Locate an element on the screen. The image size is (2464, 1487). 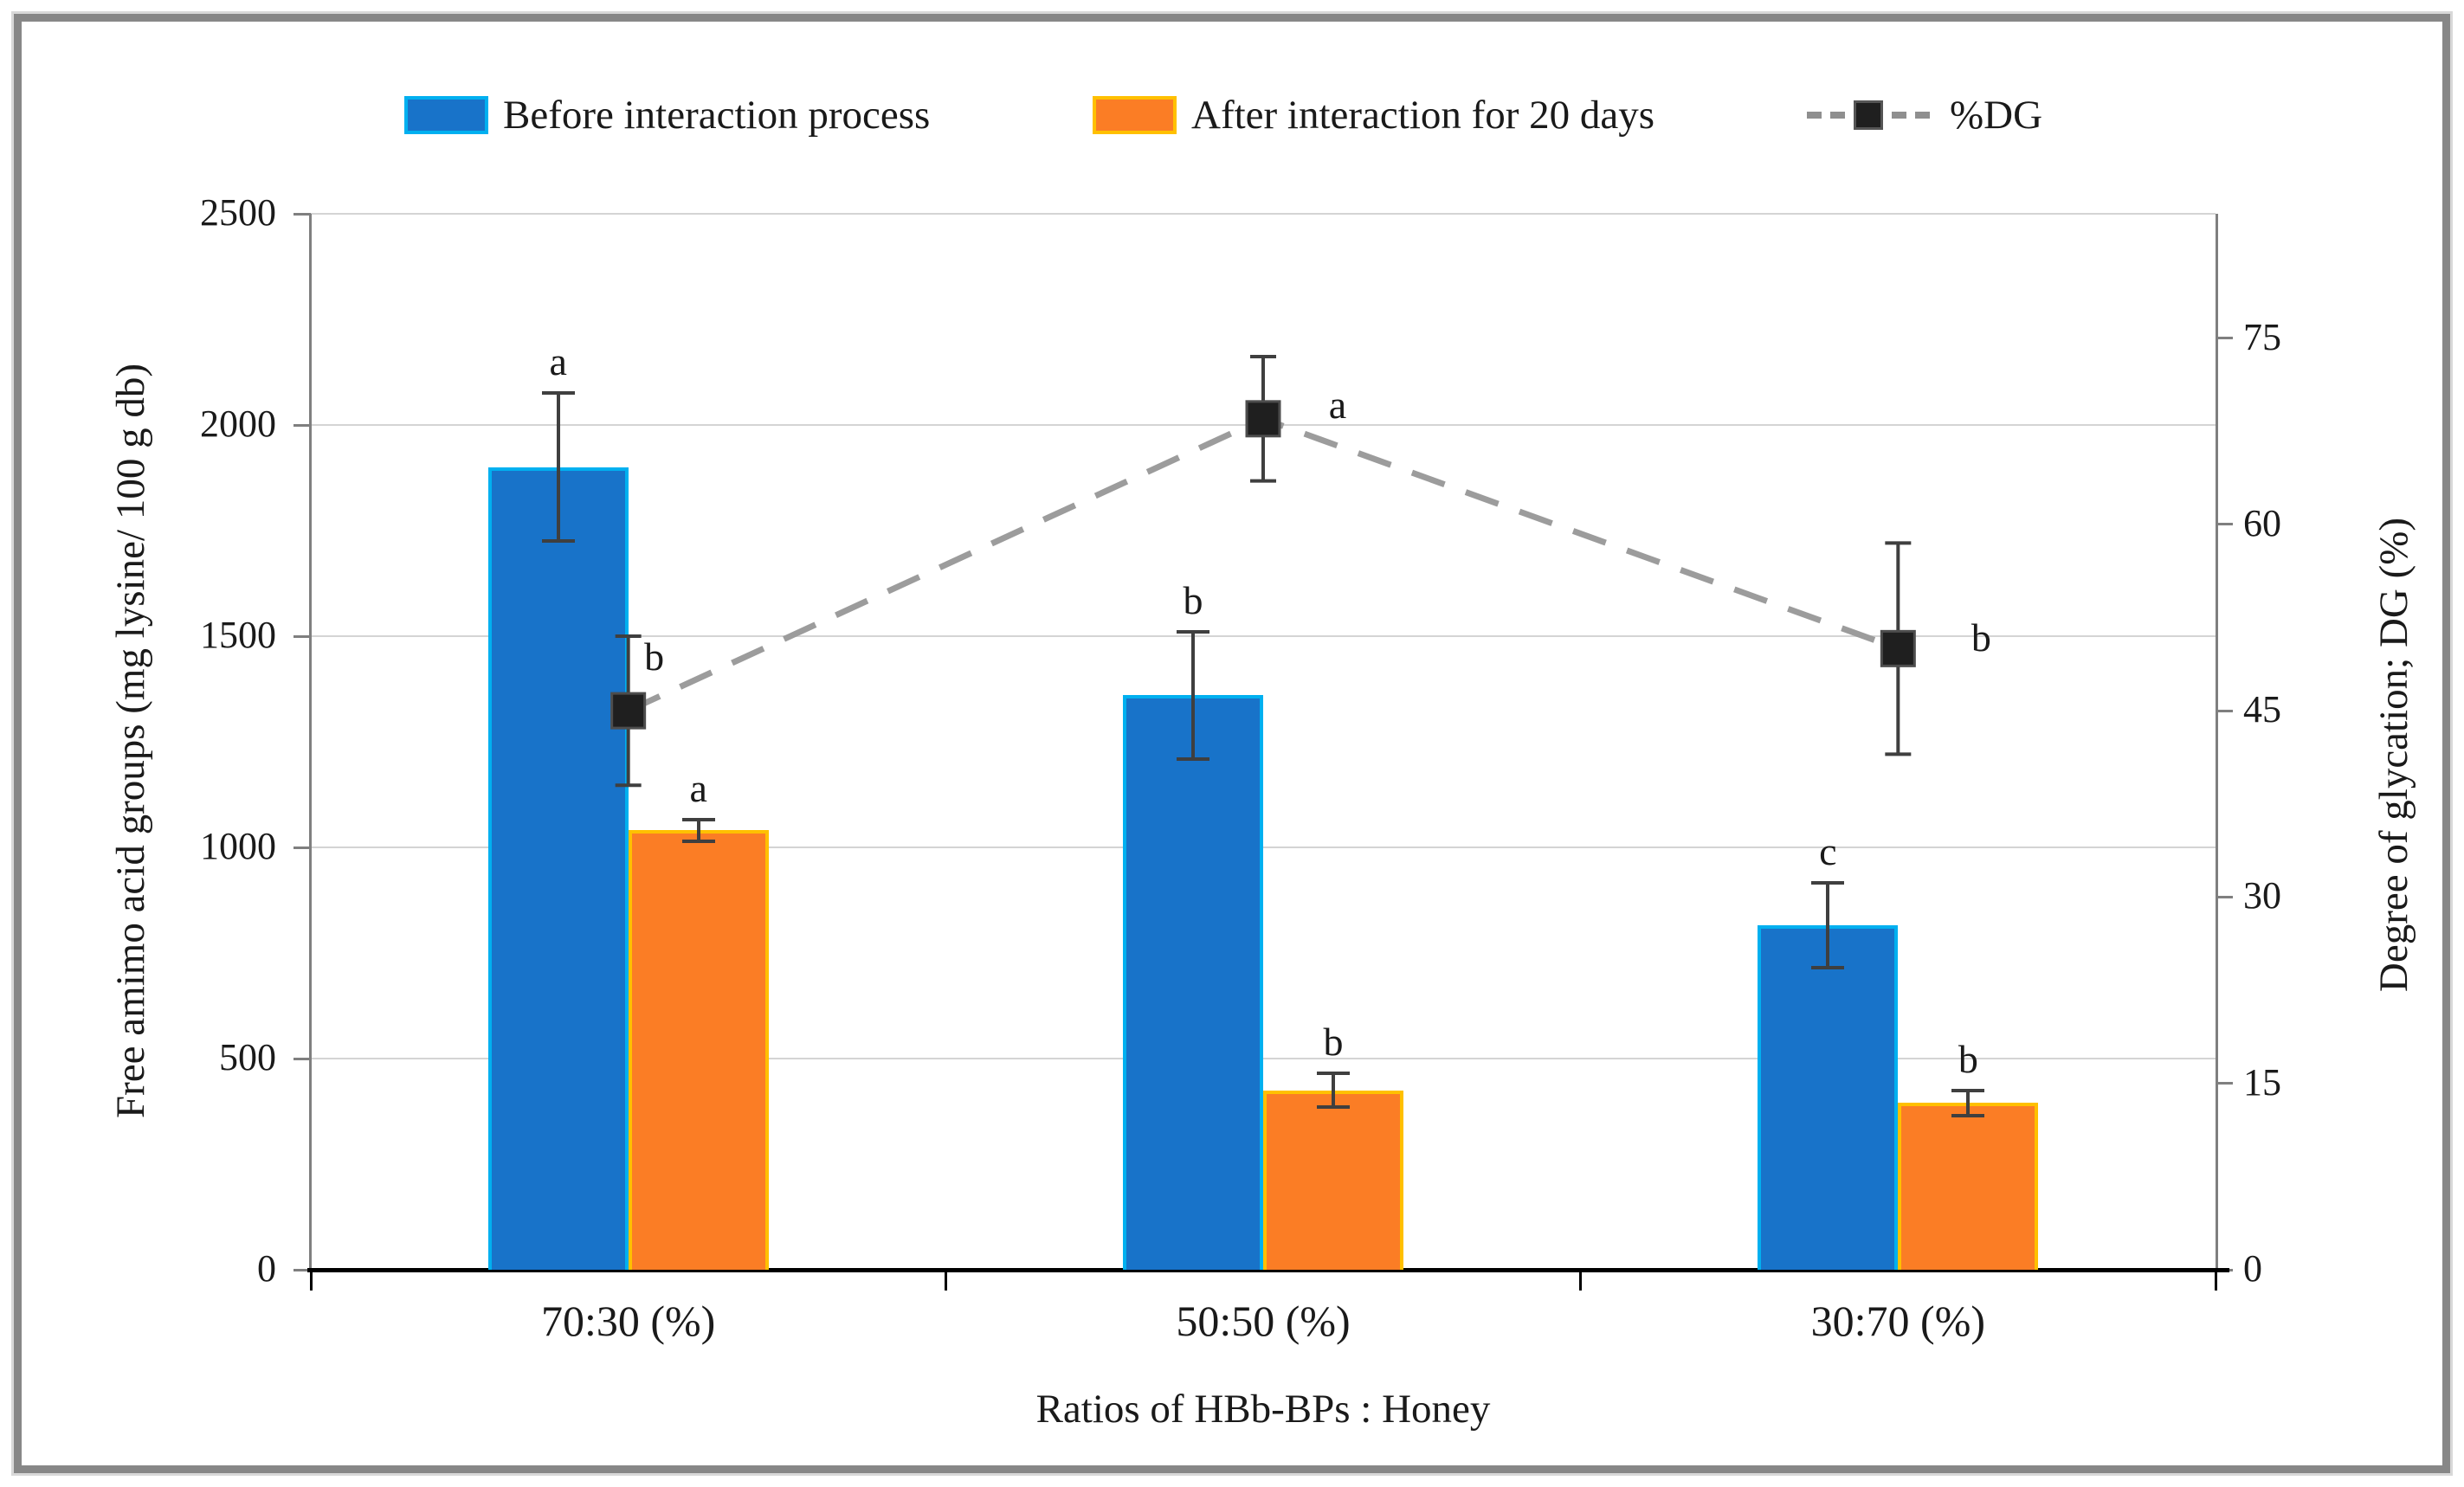
category-label-0: 70:30 (%) is located at coordinates (628, 1321).